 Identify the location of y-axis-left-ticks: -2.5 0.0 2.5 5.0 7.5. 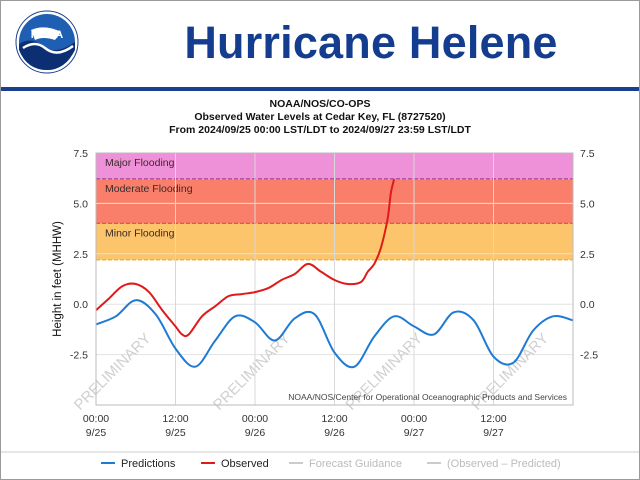
(79, 255).